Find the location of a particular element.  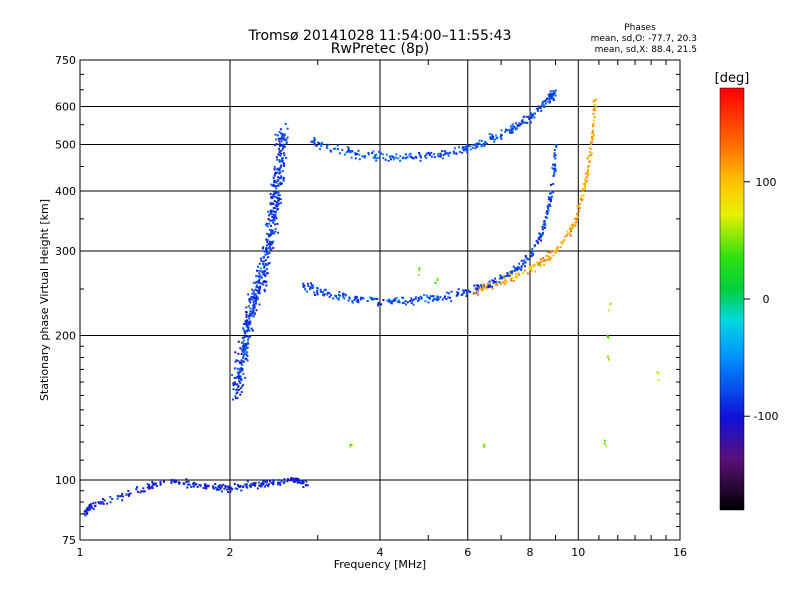

x-tick-label: 2 is located at coordinates (230, 552).